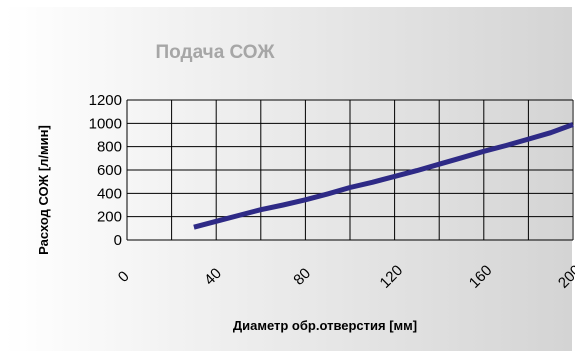  What do you see at coordinates (216, 52) in the screenshot?
I see `chart-title: Подача СОЖ` at bounding box center [216, 52].